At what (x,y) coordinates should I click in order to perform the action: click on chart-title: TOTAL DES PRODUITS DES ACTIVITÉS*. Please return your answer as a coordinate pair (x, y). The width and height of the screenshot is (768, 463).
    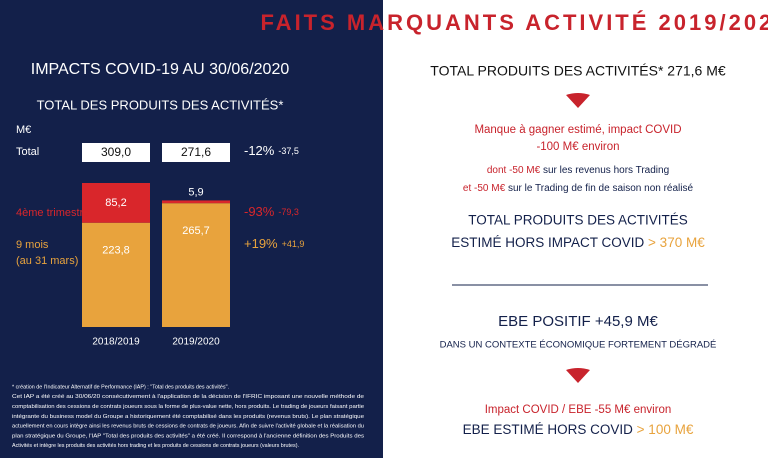
    Looking at the image, I should click on (160, 104).